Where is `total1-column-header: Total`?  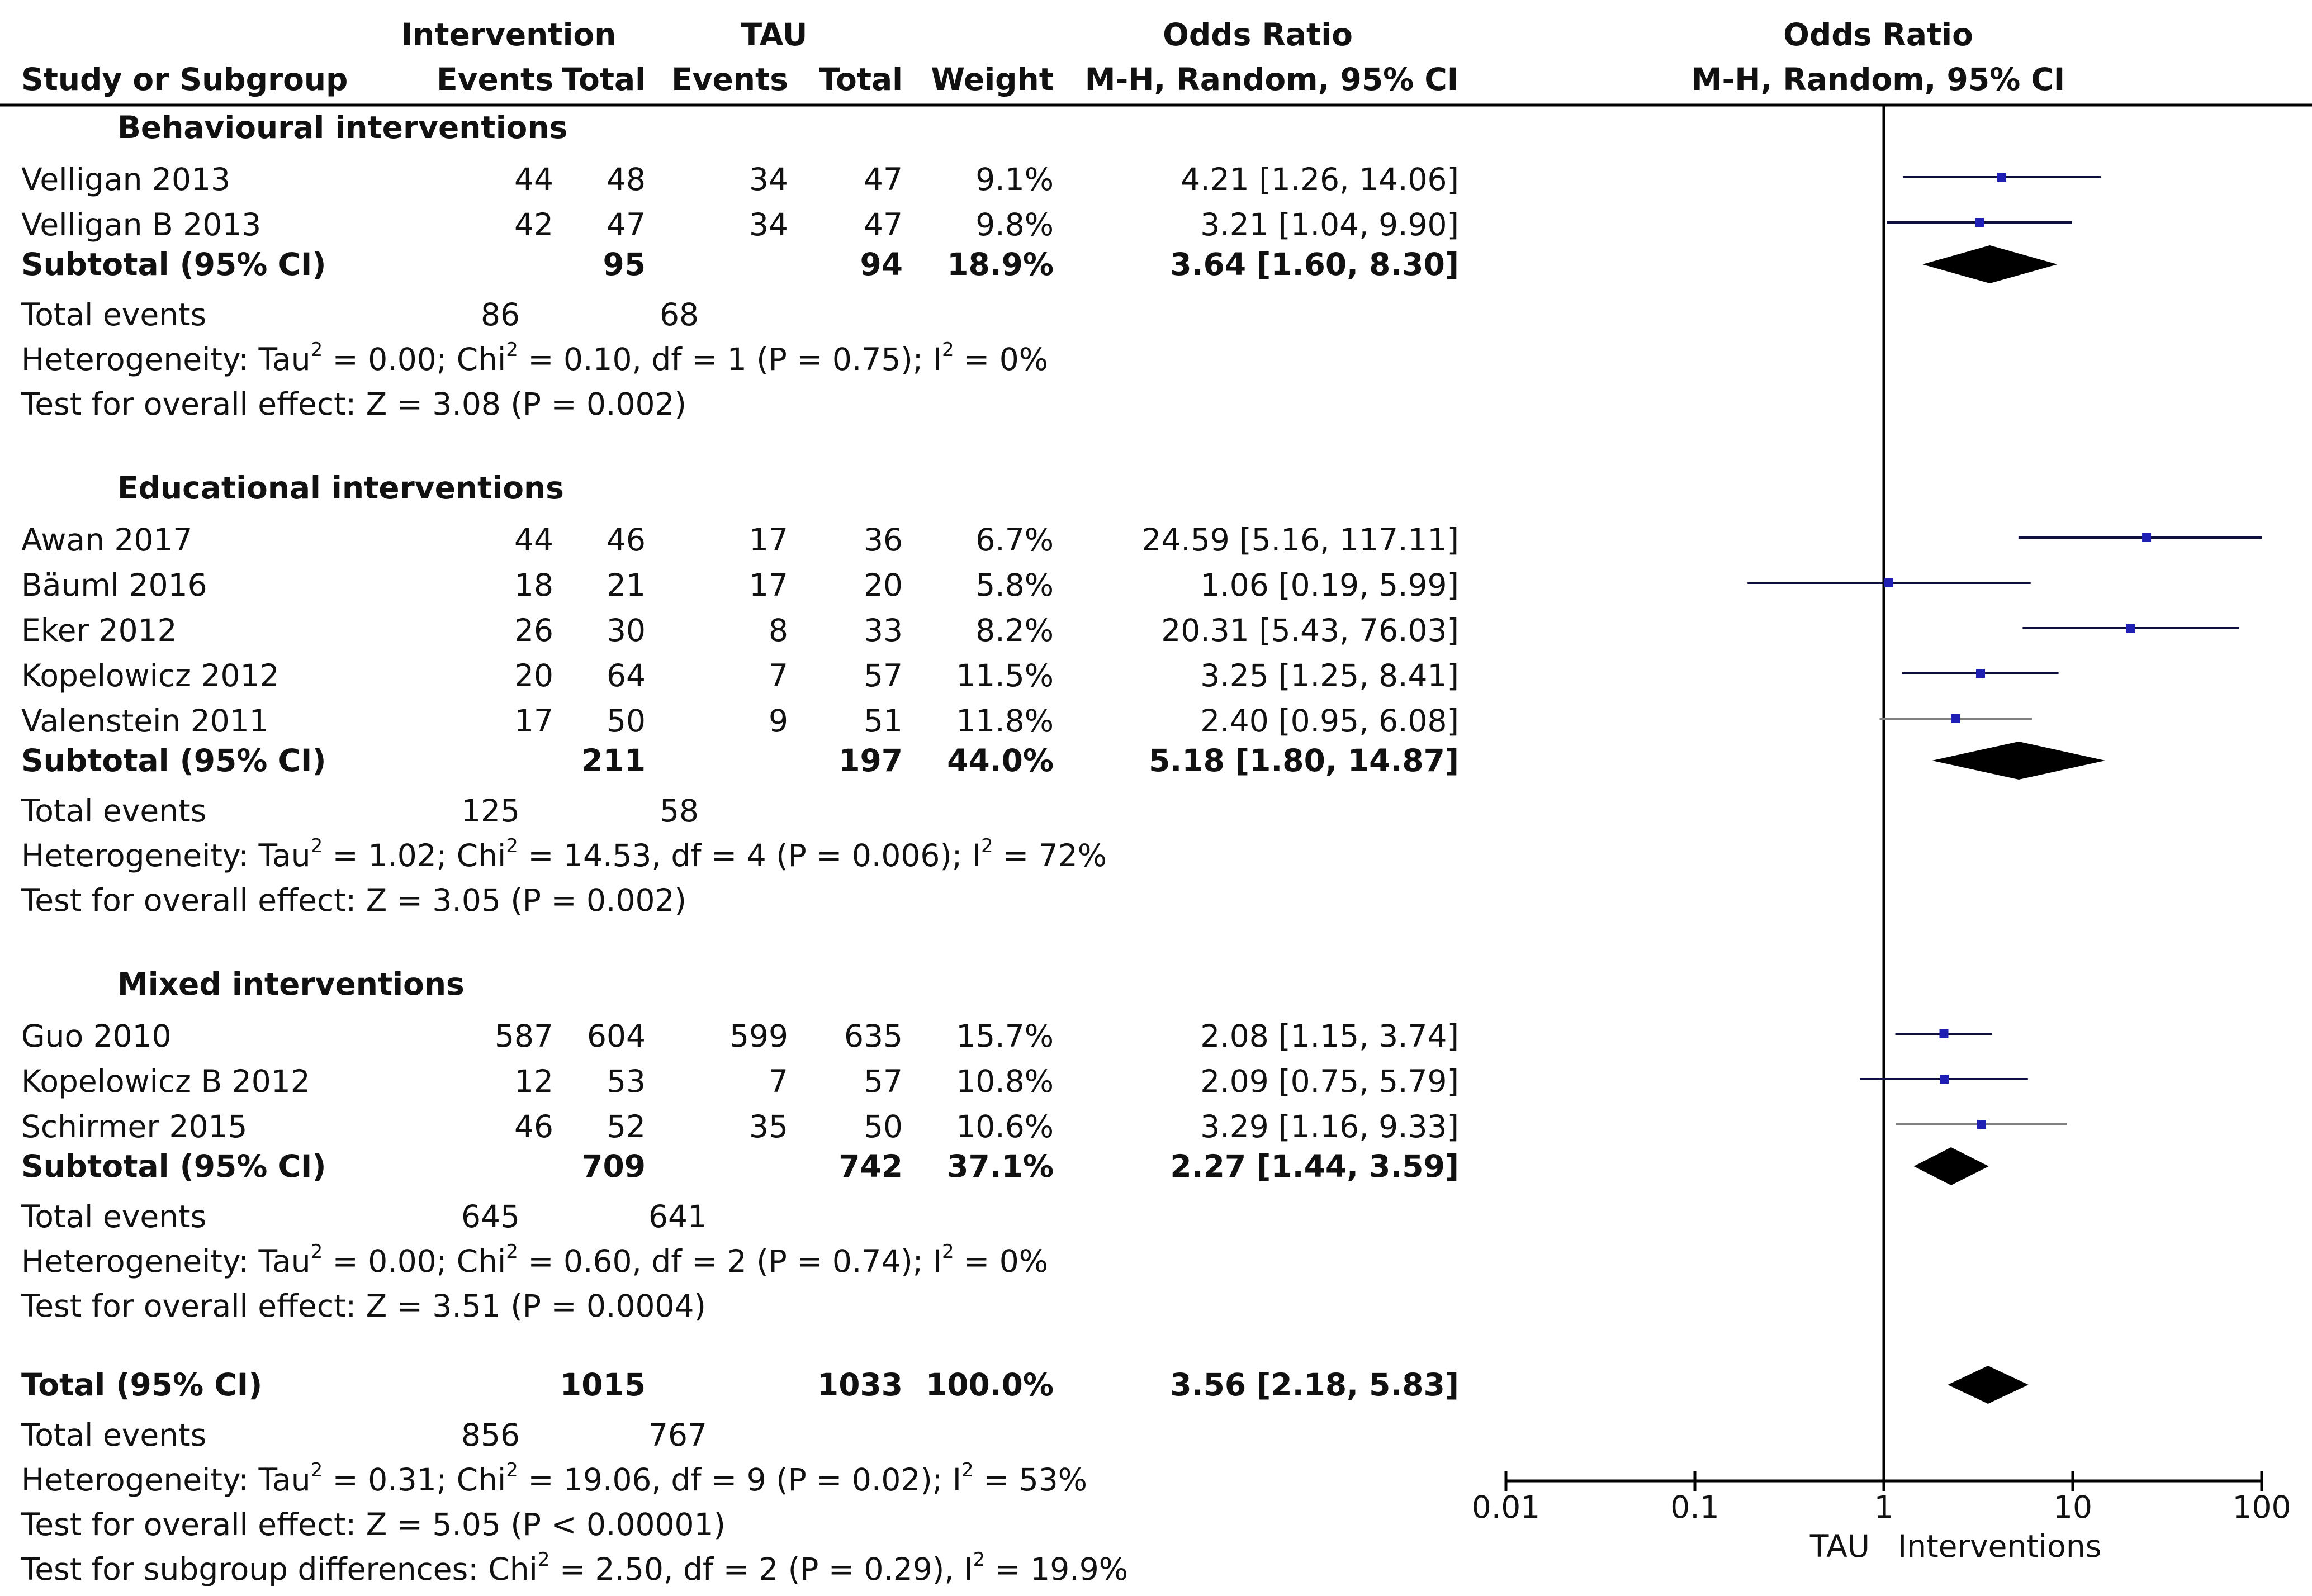 total1-column-header: Total is located at coordinates (604, 79).